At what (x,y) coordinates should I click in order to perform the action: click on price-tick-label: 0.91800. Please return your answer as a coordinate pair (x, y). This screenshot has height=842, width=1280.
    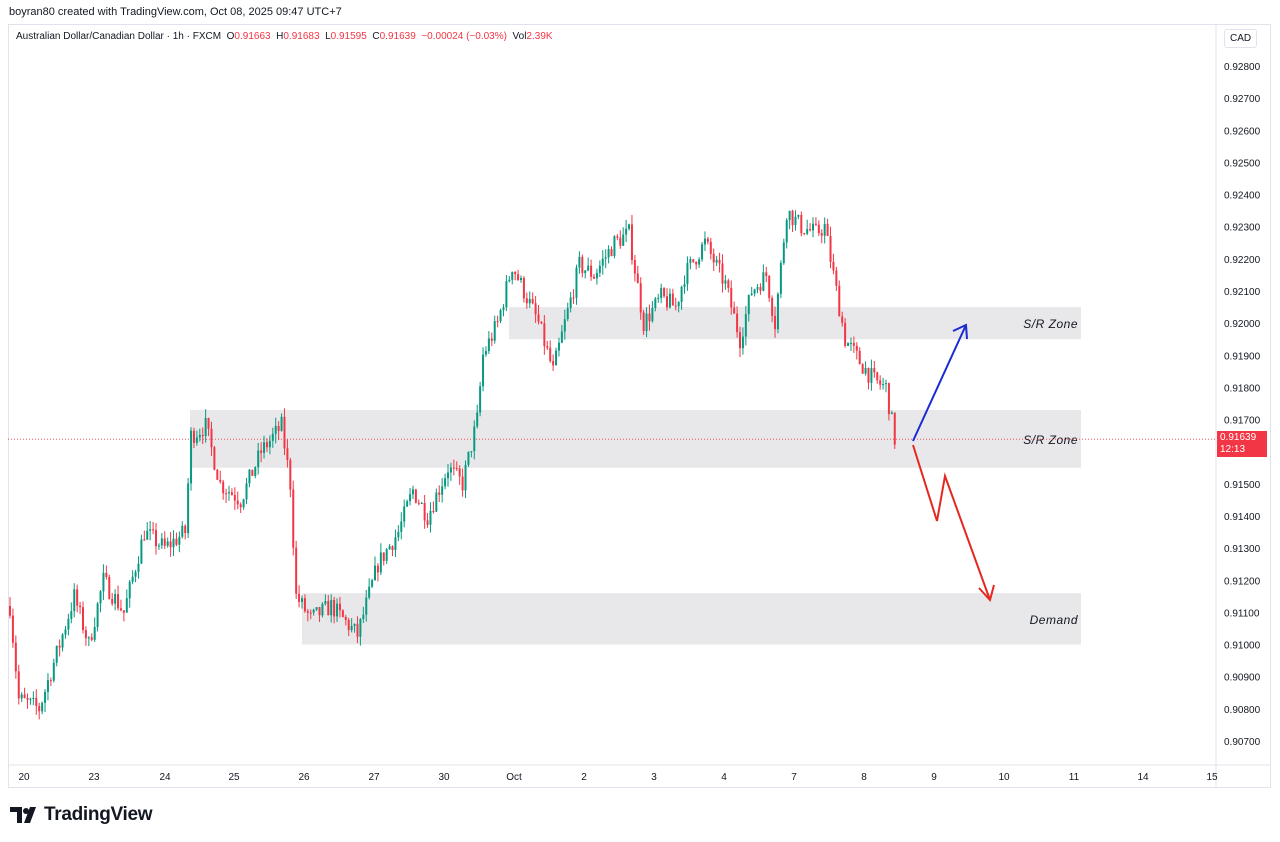
    Looking at the image, I should click on (1242, 388).